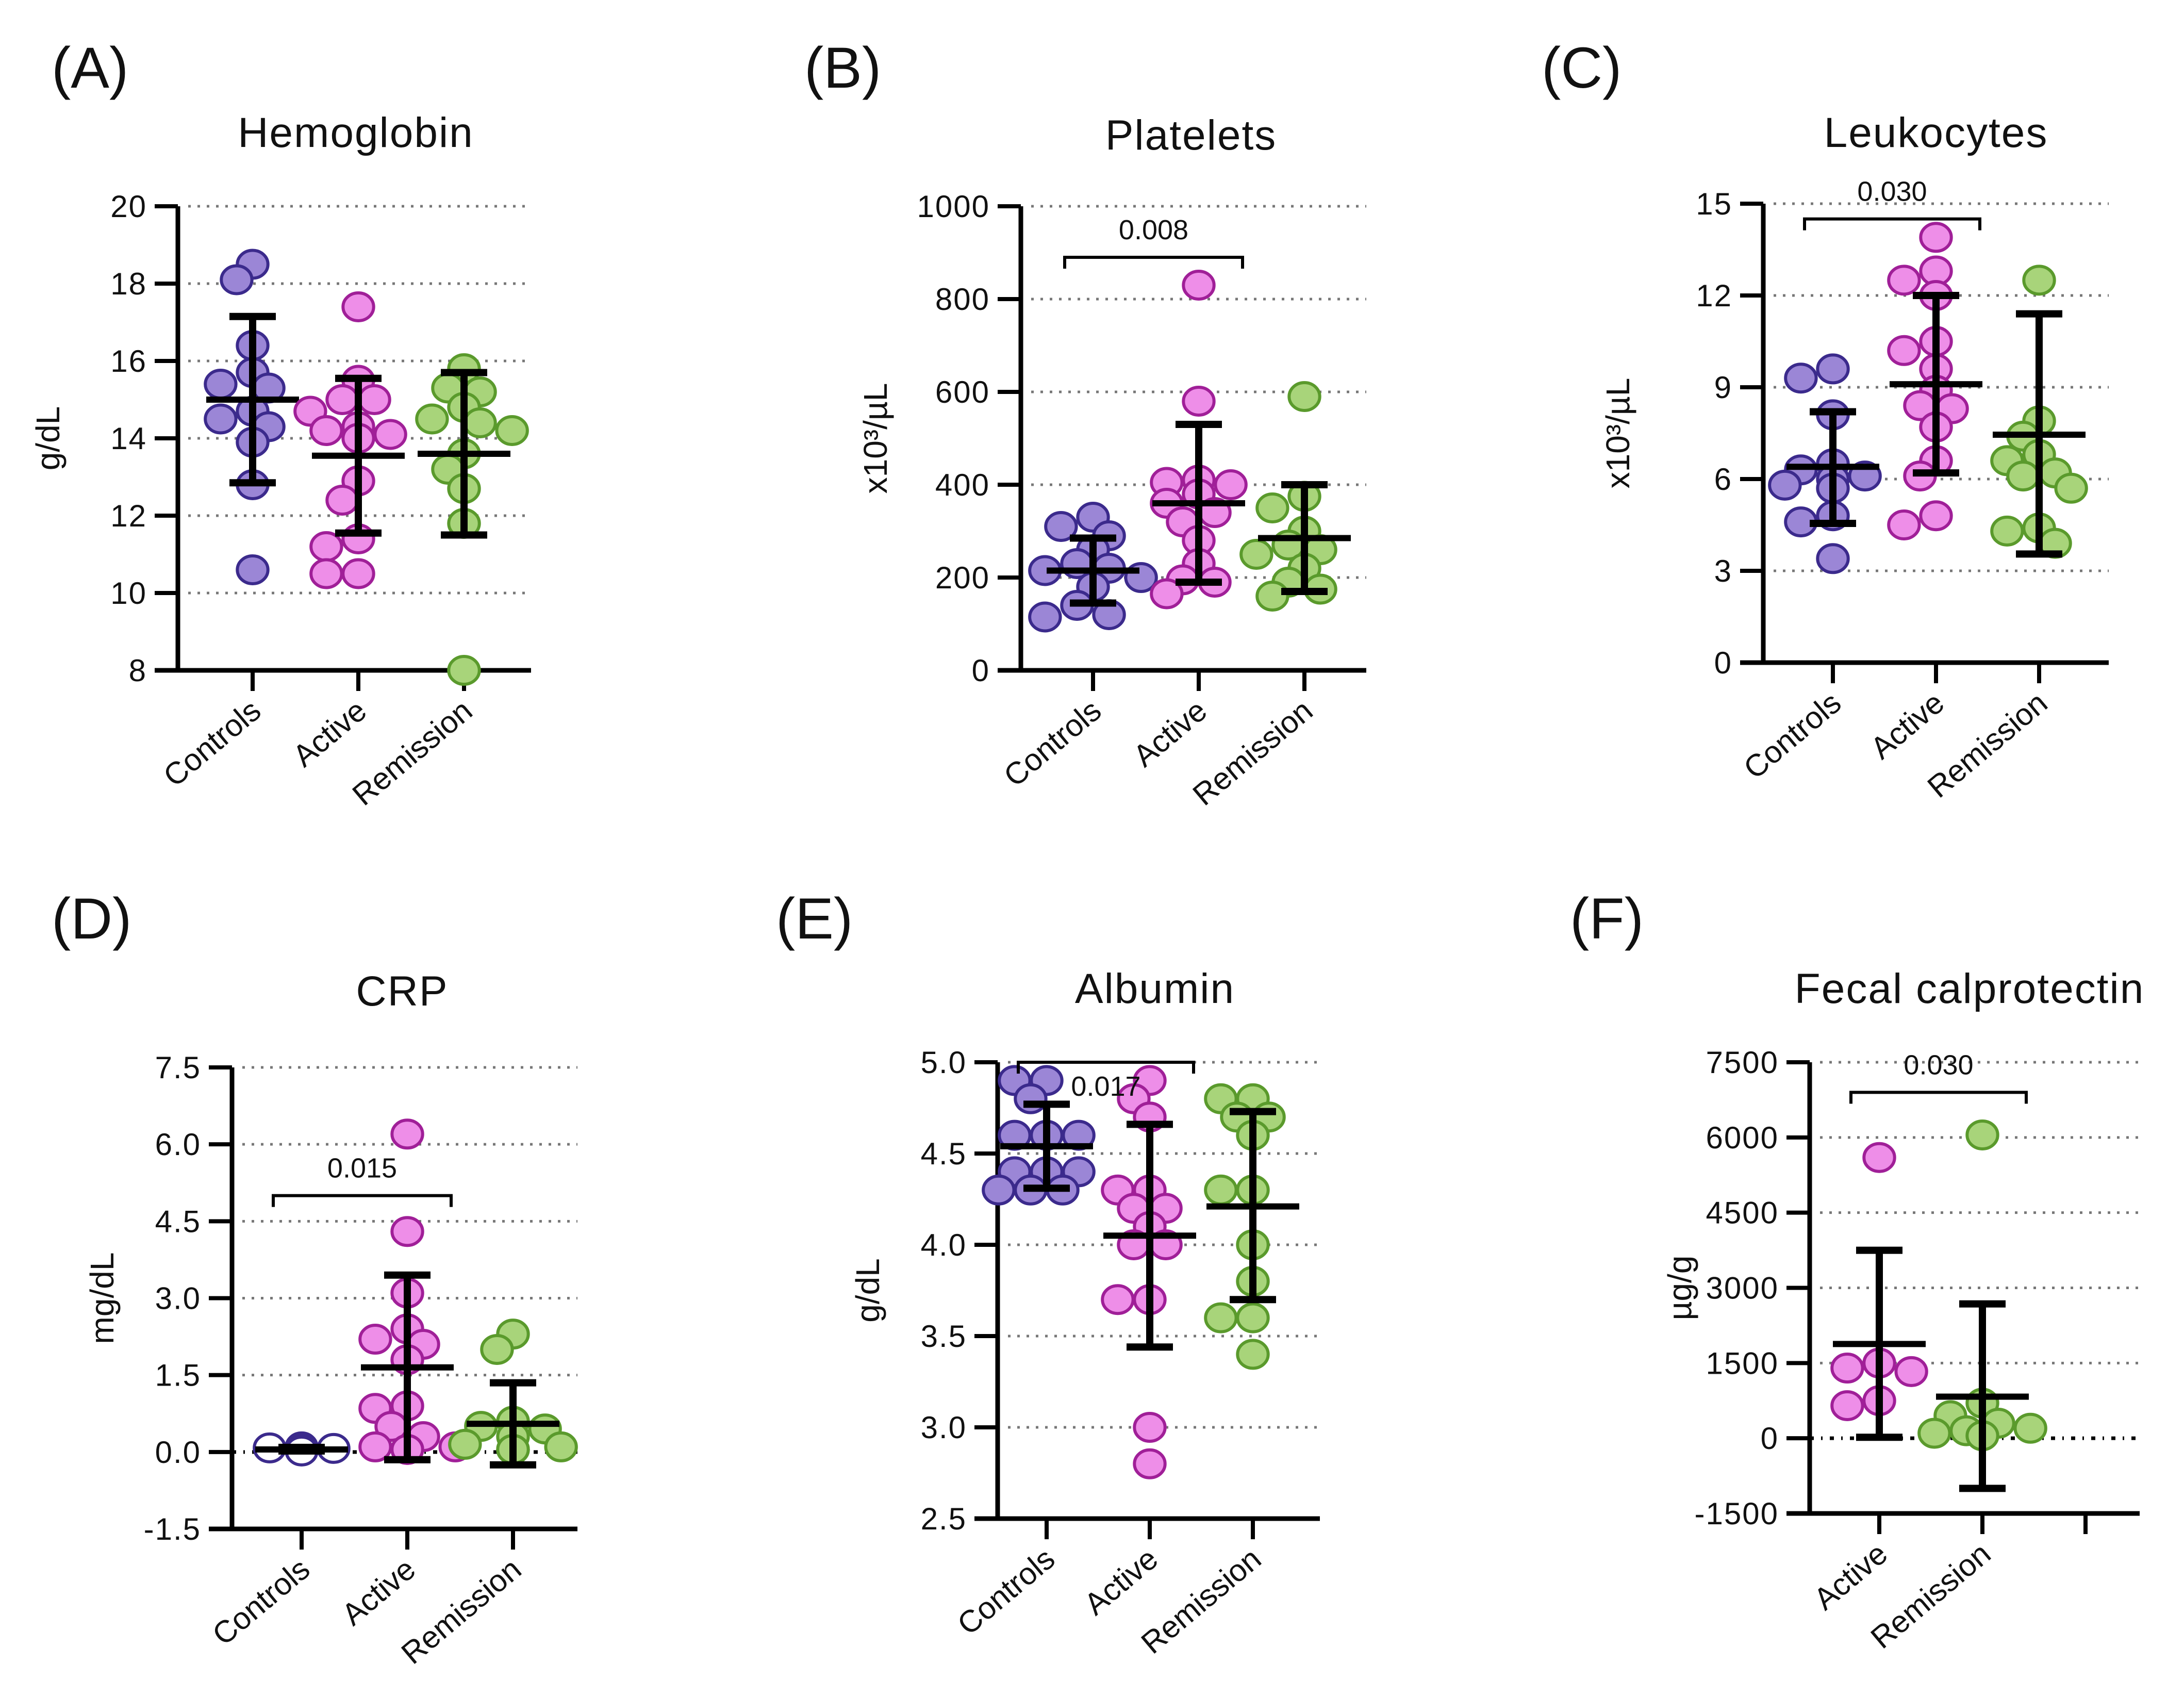 This screenshot has width=2184, height=1696. Describe the element at coordinates (1723, 479) in the screenshot. I see `y-tick-label: 6` at that location.